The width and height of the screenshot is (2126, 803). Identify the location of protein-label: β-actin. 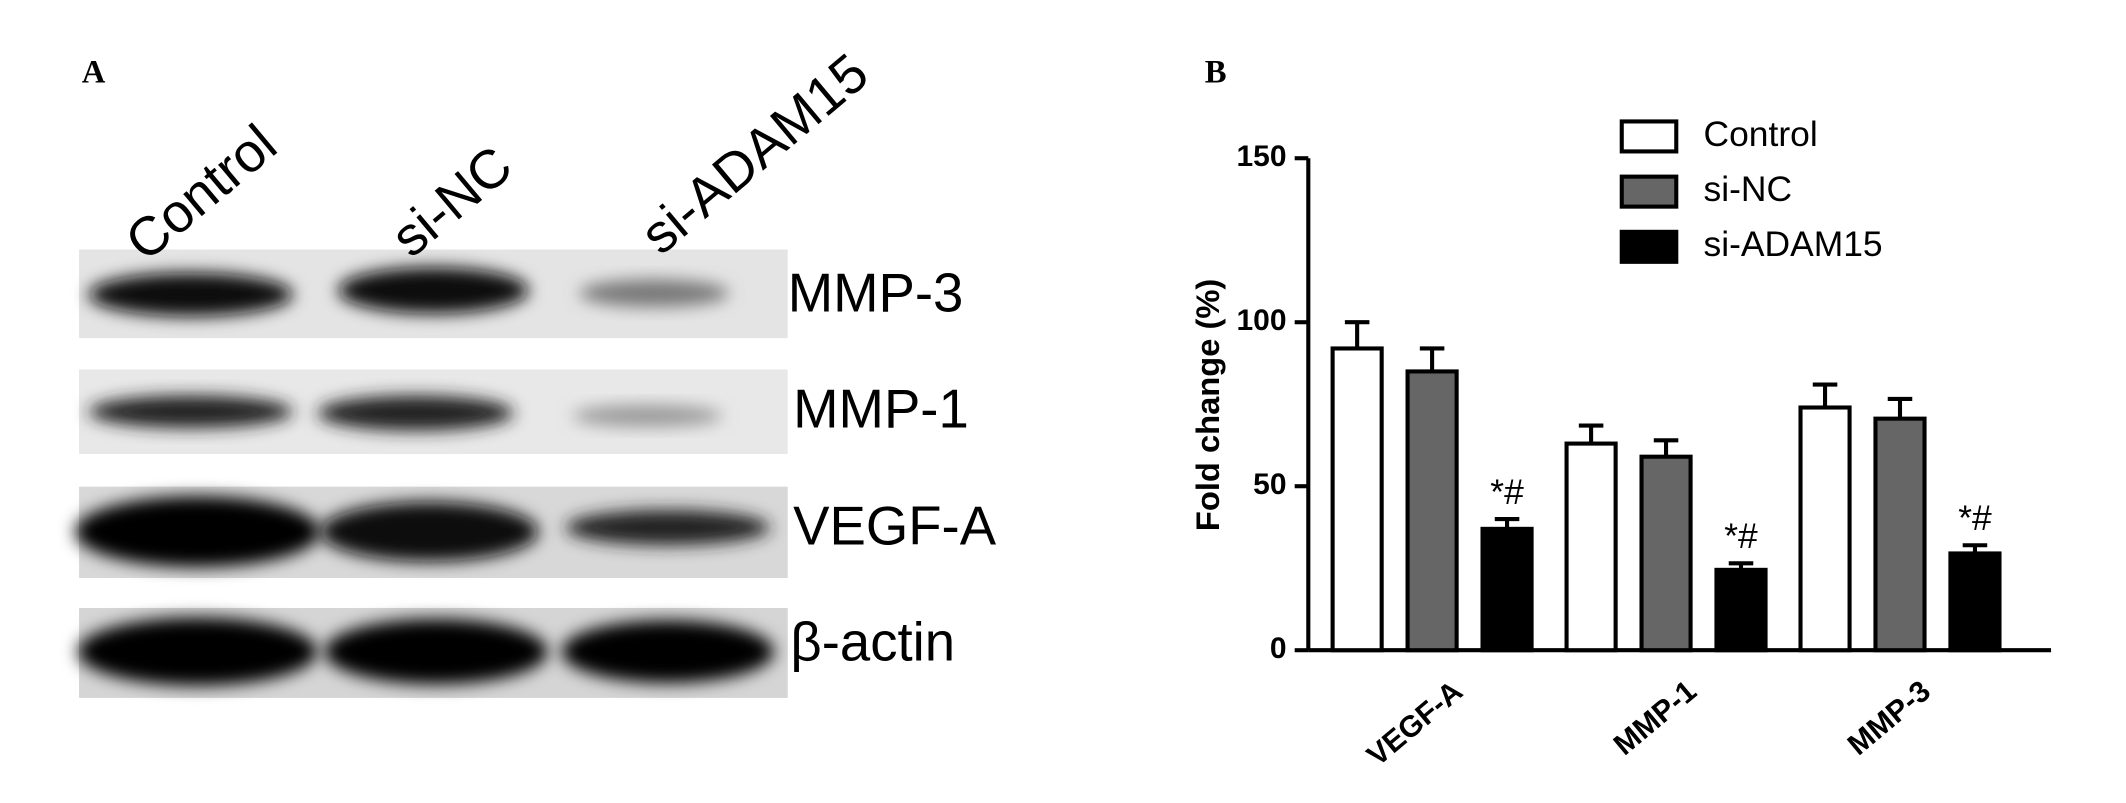
(872, 642).